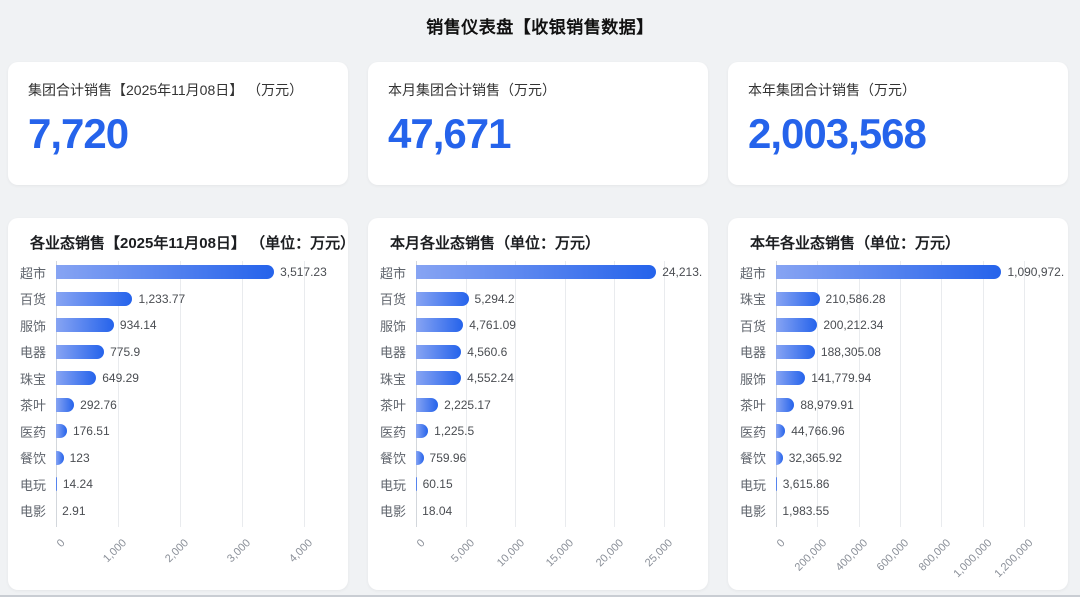  Describe the element at coordinates (77, 484) in the screenshot. I see `value-label: 14.24` at that location.